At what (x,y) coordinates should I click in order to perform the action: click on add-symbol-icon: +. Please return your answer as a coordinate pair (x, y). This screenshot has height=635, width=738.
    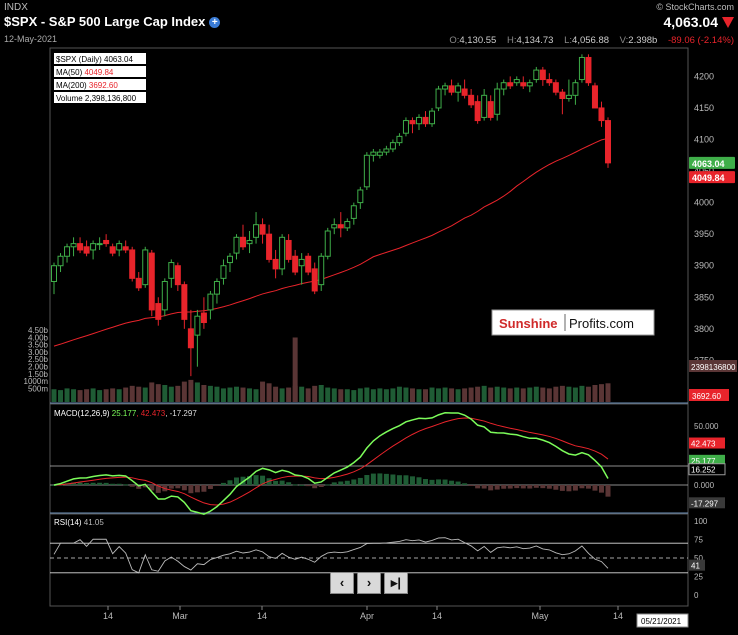
    Looking at the image, I should click on (215, 22).